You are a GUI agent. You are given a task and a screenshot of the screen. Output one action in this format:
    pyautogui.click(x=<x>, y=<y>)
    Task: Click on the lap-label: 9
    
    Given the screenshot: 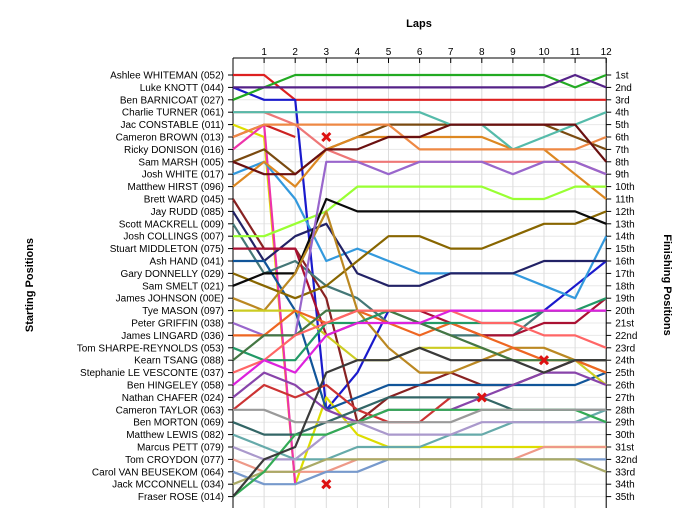 What is the action you would take?
    pyautogui.click(x=513, y=52)
    